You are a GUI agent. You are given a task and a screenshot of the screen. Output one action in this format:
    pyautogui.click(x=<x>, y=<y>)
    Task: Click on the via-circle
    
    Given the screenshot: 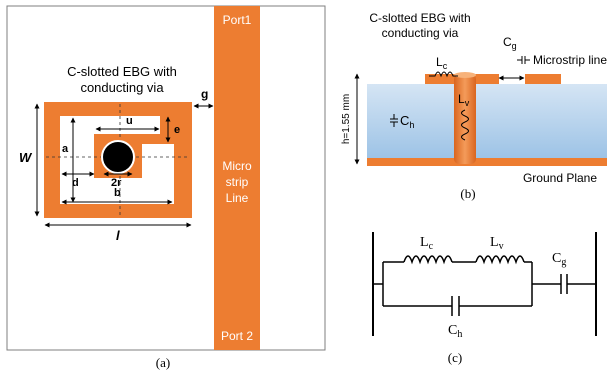 What is the action you would take?
    pyautogui.click(x=118, y=157)
    